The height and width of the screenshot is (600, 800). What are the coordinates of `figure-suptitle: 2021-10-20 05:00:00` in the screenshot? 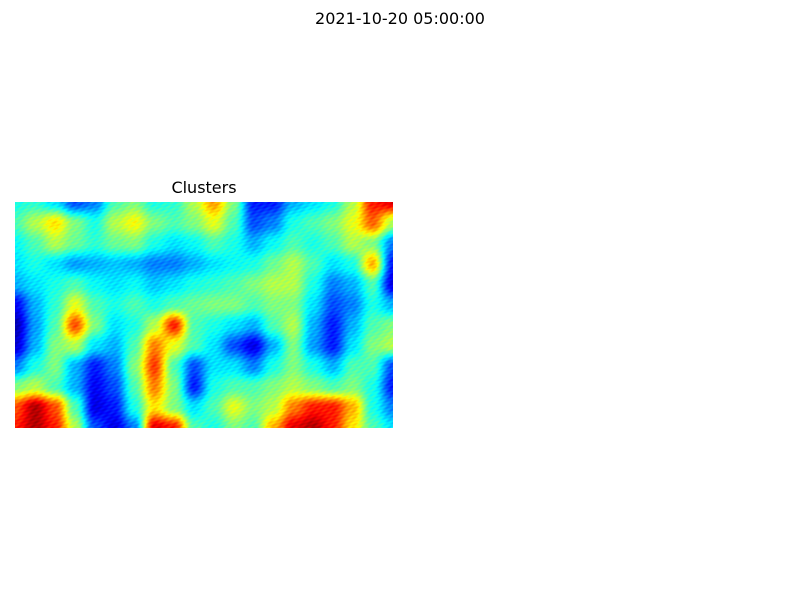 It's located at (400, 18).